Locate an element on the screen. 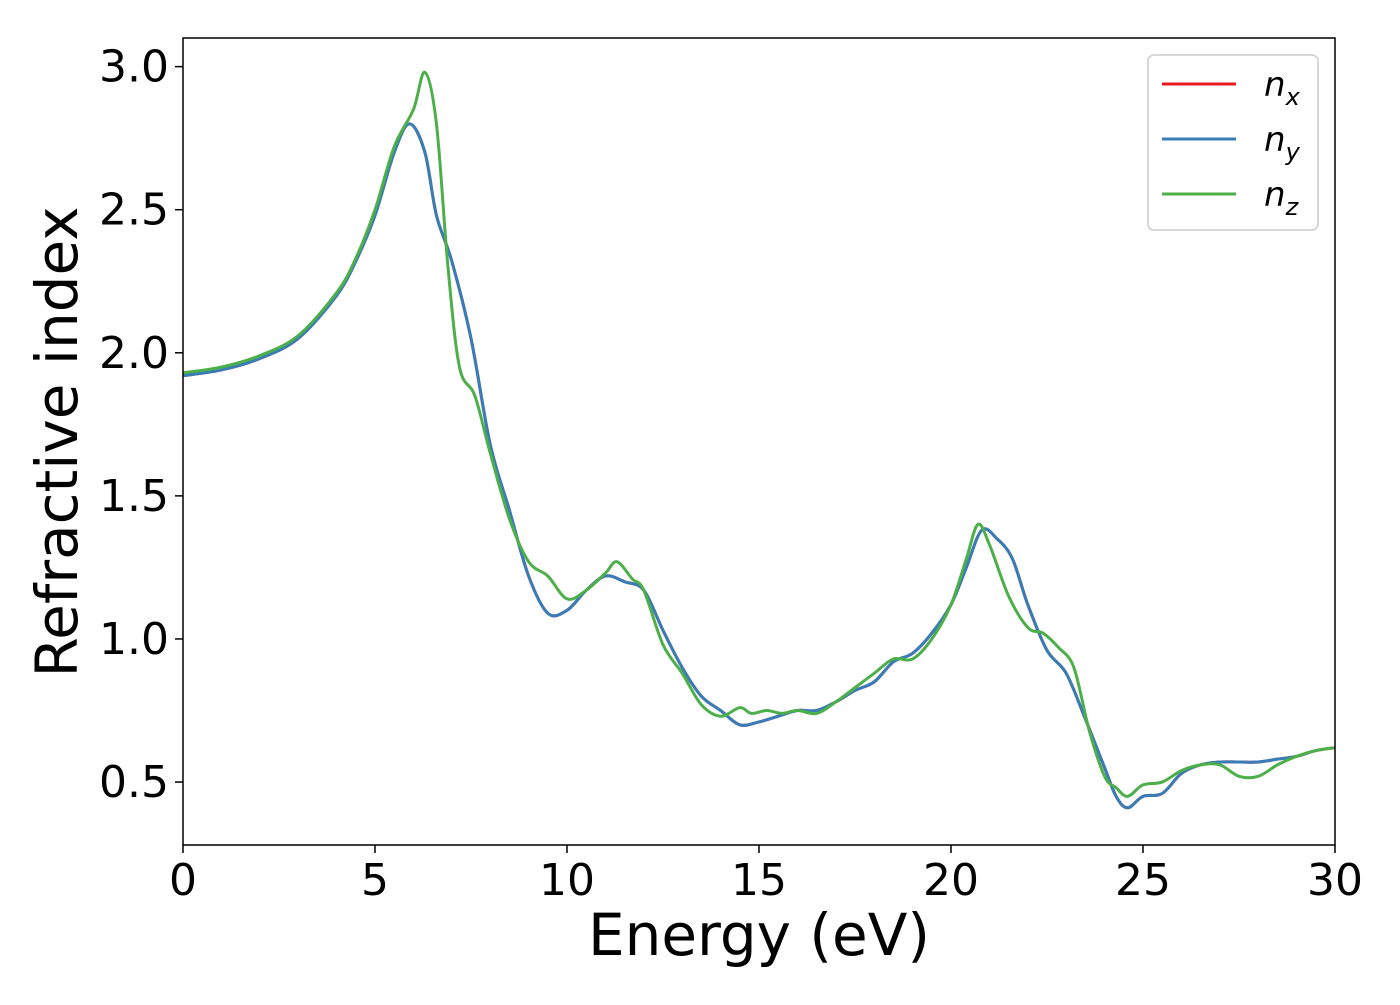  y-tick-label: 1.5 is located at coordinates (134, 496).